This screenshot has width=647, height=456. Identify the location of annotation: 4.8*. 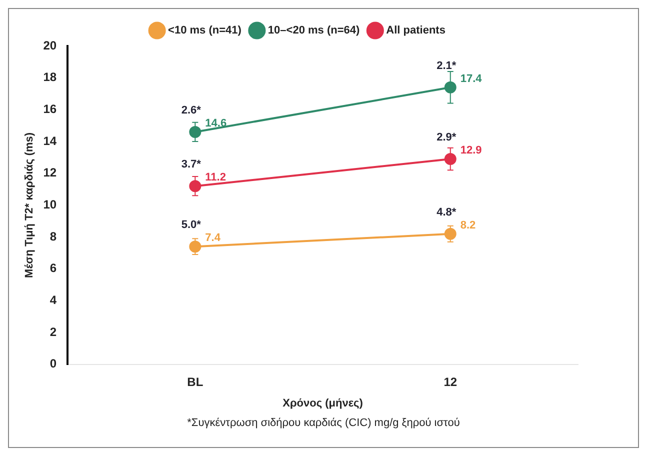
(446, 212).